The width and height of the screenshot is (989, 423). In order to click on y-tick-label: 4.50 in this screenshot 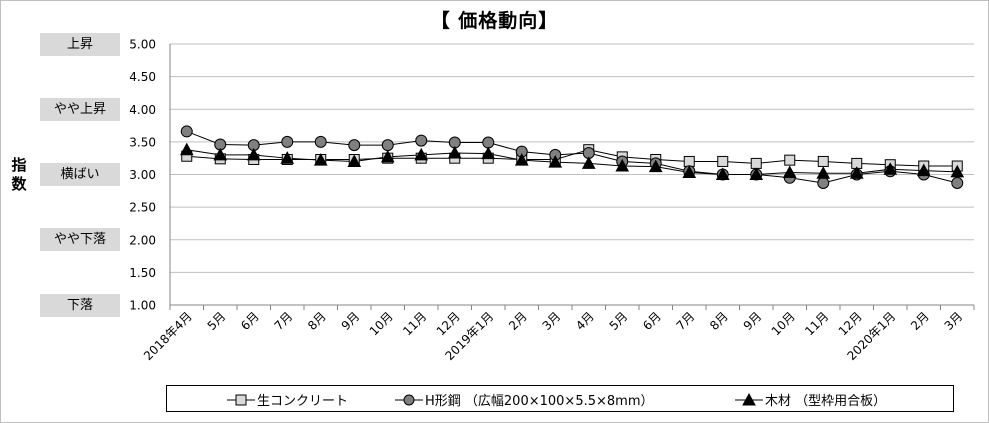, I will do `click(142, 77)`.